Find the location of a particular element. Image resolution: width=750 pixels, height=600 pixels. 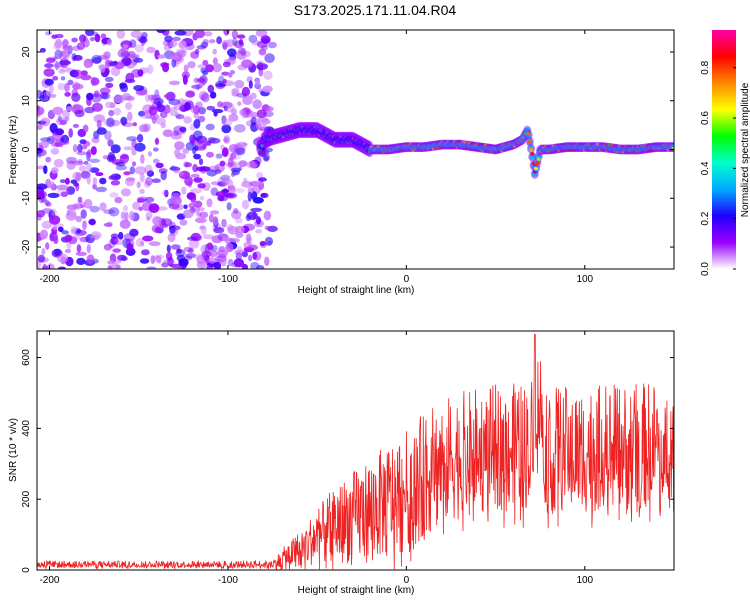

snr-ylabel: SNR (10 * v/v) is located at coordinates (13, 450).